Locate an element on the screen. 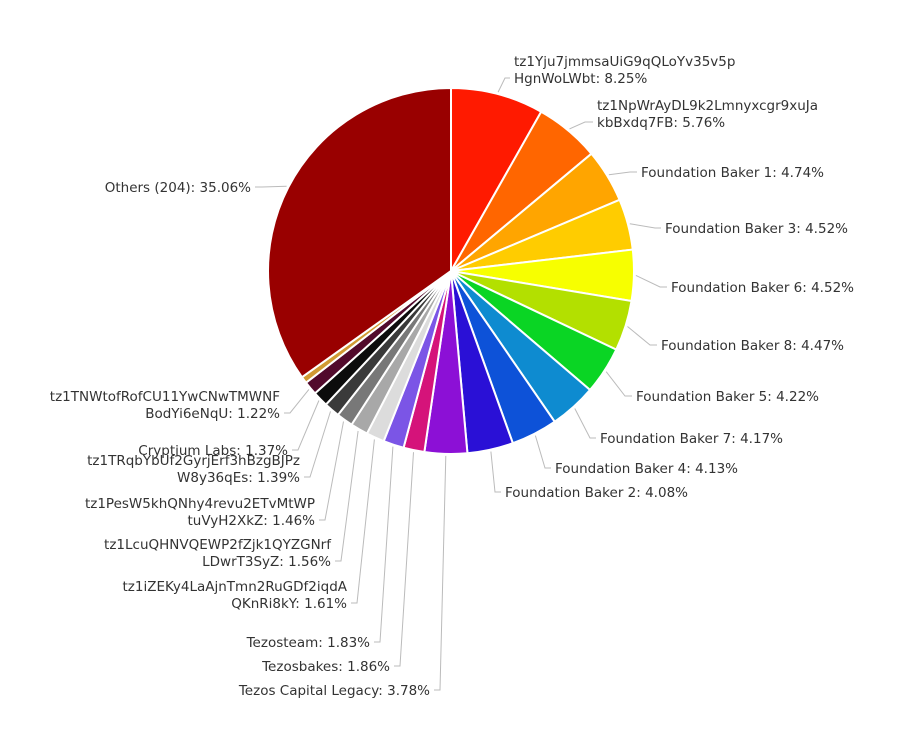  slice-label: kbBxdq7FB: 5.76% is located at coordinates (661, 123).